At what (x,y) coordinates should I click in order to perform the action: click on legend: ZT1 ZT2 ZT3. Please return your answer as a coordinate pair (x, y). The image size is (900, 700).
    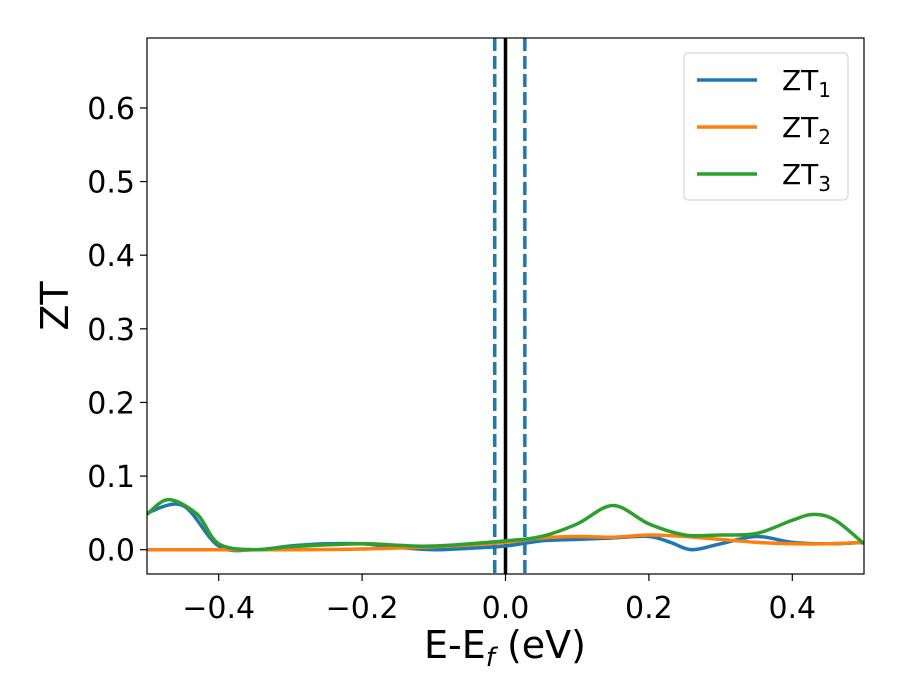
    Looking at the image, I should click on (766, 126).